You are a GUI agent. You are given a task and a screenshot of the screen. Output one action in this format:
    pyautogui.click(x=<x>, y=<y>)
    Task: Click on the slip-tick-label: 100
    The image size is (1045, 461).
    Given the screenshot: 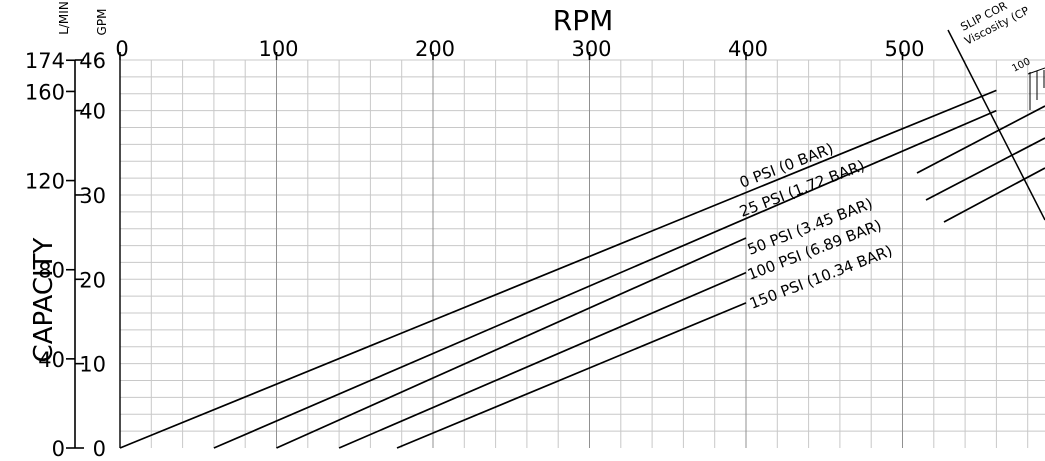 What is the action you would take?
    pyautogui.click(x=1021, y=65)
    